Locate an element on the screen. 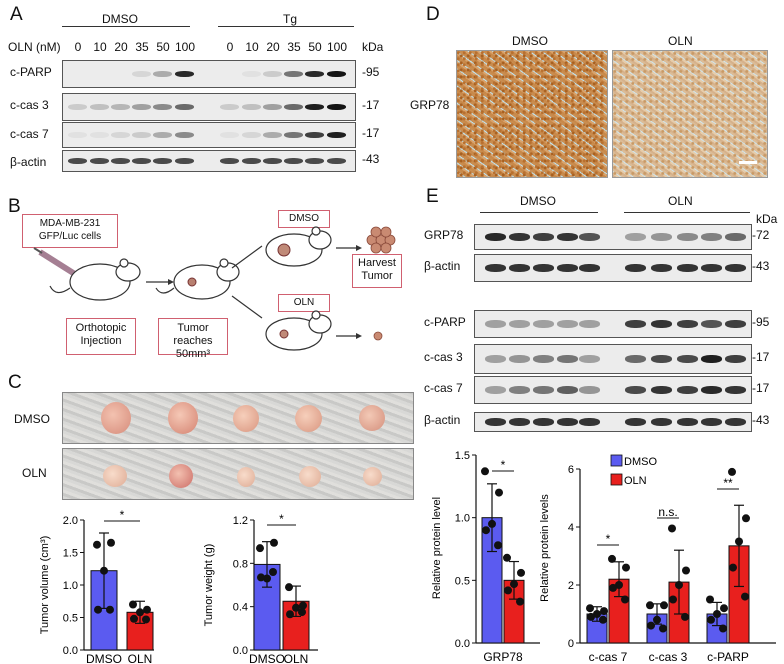 The width and height of the screenshot is (784, 664). significance-label: * is located at coordinates (281, 519).